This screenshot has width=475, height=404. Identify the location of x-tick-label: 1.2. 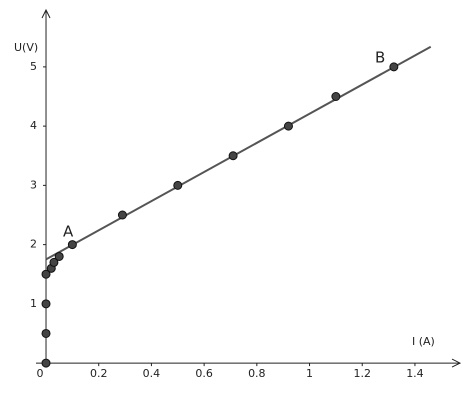
(362, 373).